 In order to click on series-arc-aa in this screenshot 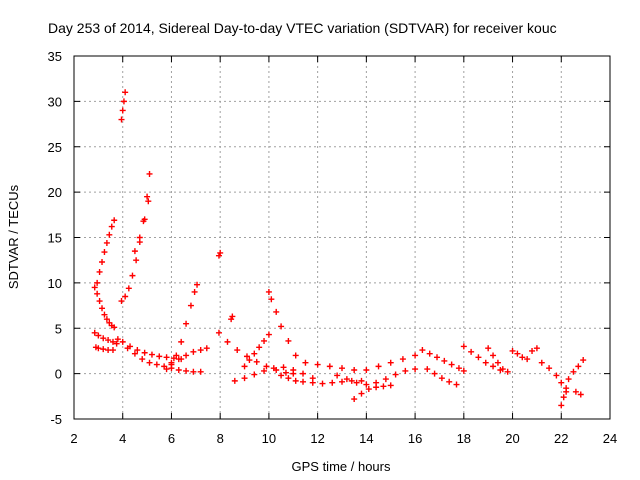, I will do `click(554, 377)`.